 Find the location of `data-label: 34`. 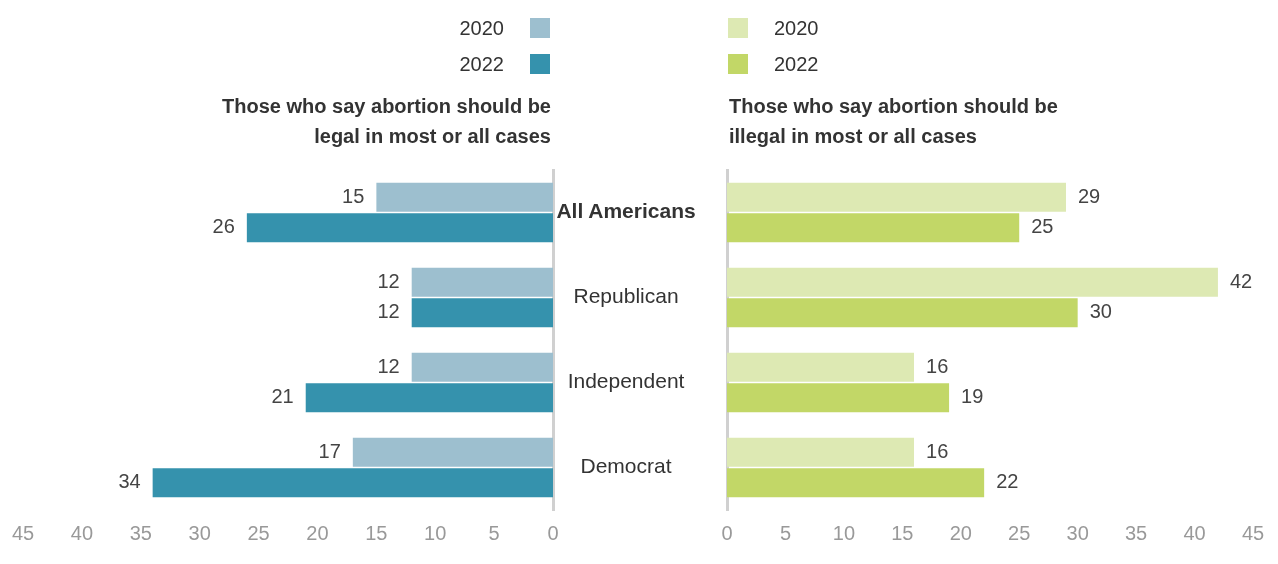

data-label: 34 is located at coordinates (129, 481).